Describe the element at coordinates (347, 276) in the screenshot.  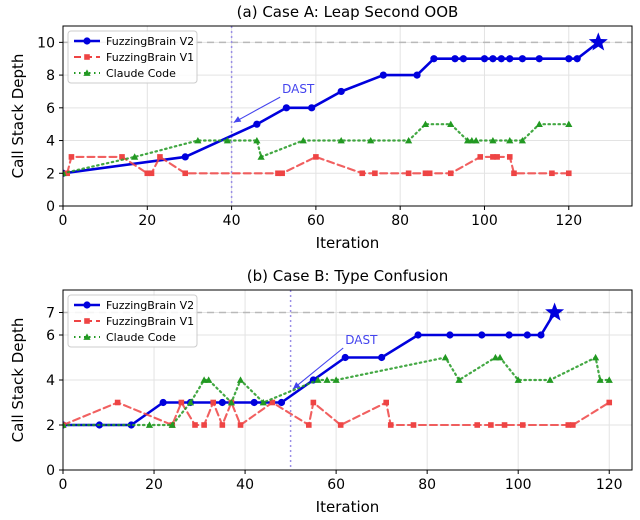
I see `chart-title: (b) Case B: Type Confusion` at that location.